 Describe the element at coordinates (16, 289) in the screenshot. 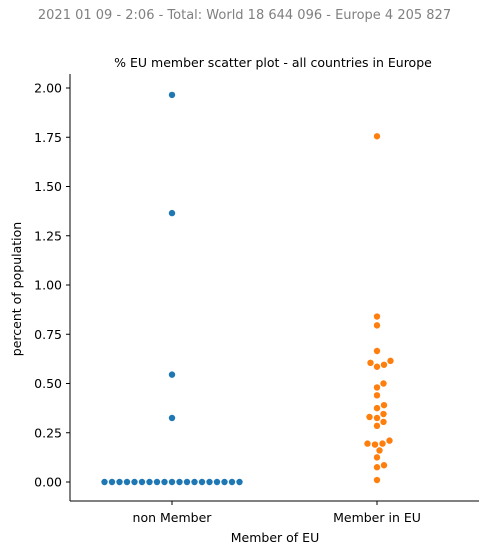

I see `y-axis-label: percent of population` at that location.